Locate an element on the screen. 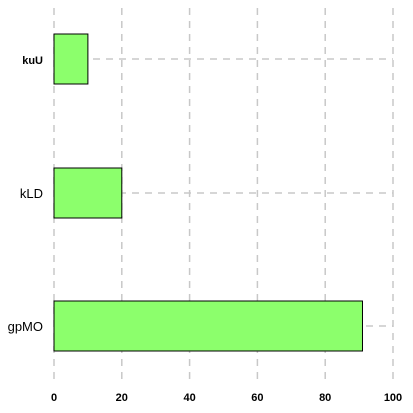 The width and height of the screenshot is (413, 413). x-axis-ticks: 0 20 40 60 80 100 is located at coordinates (226, 398).